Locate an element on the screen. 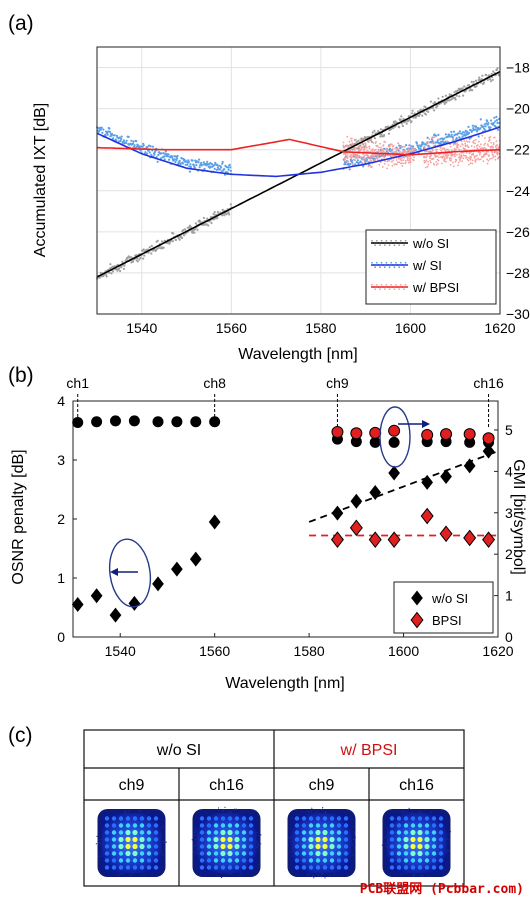 This screenshot has width=530, height=902. legend-dot is located at coordinates (380, 245).